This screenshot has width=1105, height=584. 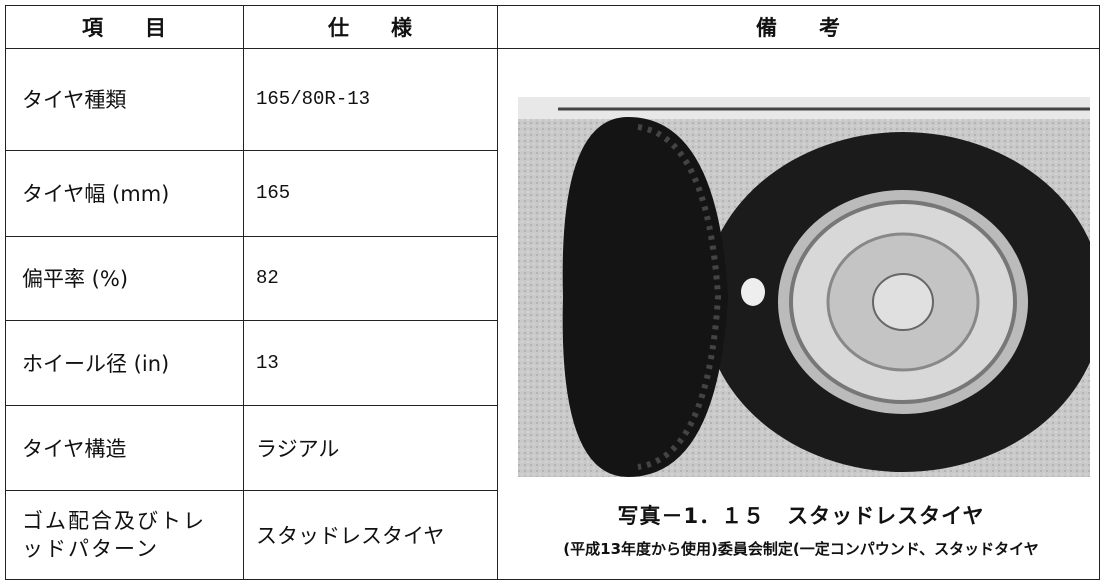 What do you see at coordinates (124, 27) in the screenshot?
I see `header-cell: 項 目` at bounding box center [124, 27].